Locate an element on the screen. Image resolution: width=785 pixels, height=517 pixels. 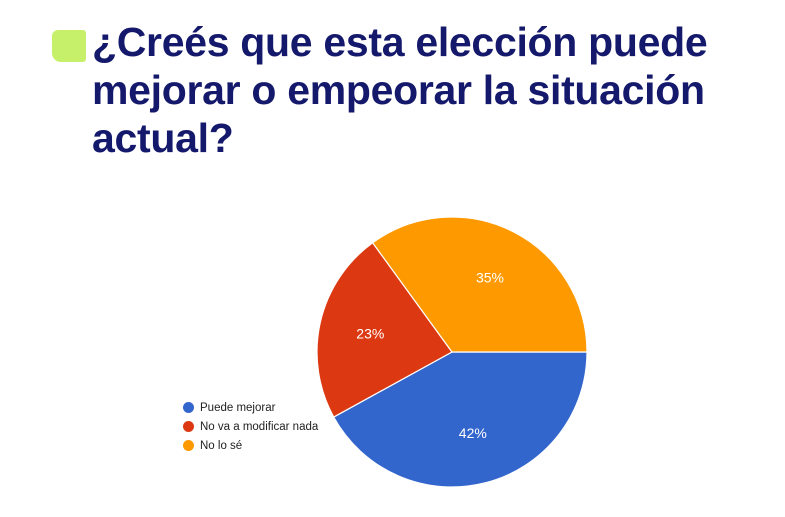
slice-data-label: 35% is located at coordinates (490, 277).